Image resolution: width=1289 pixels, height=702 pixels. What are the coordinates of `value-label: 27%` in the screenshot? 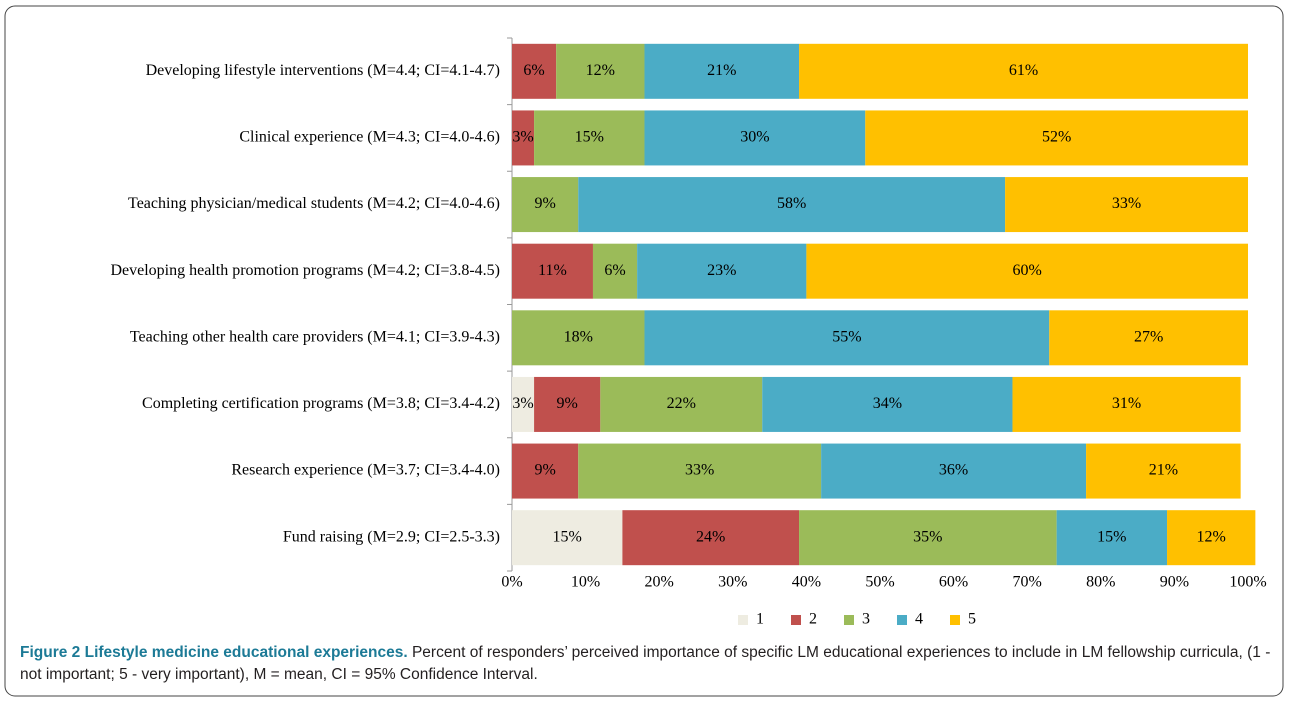 It's located at (1148, 336).